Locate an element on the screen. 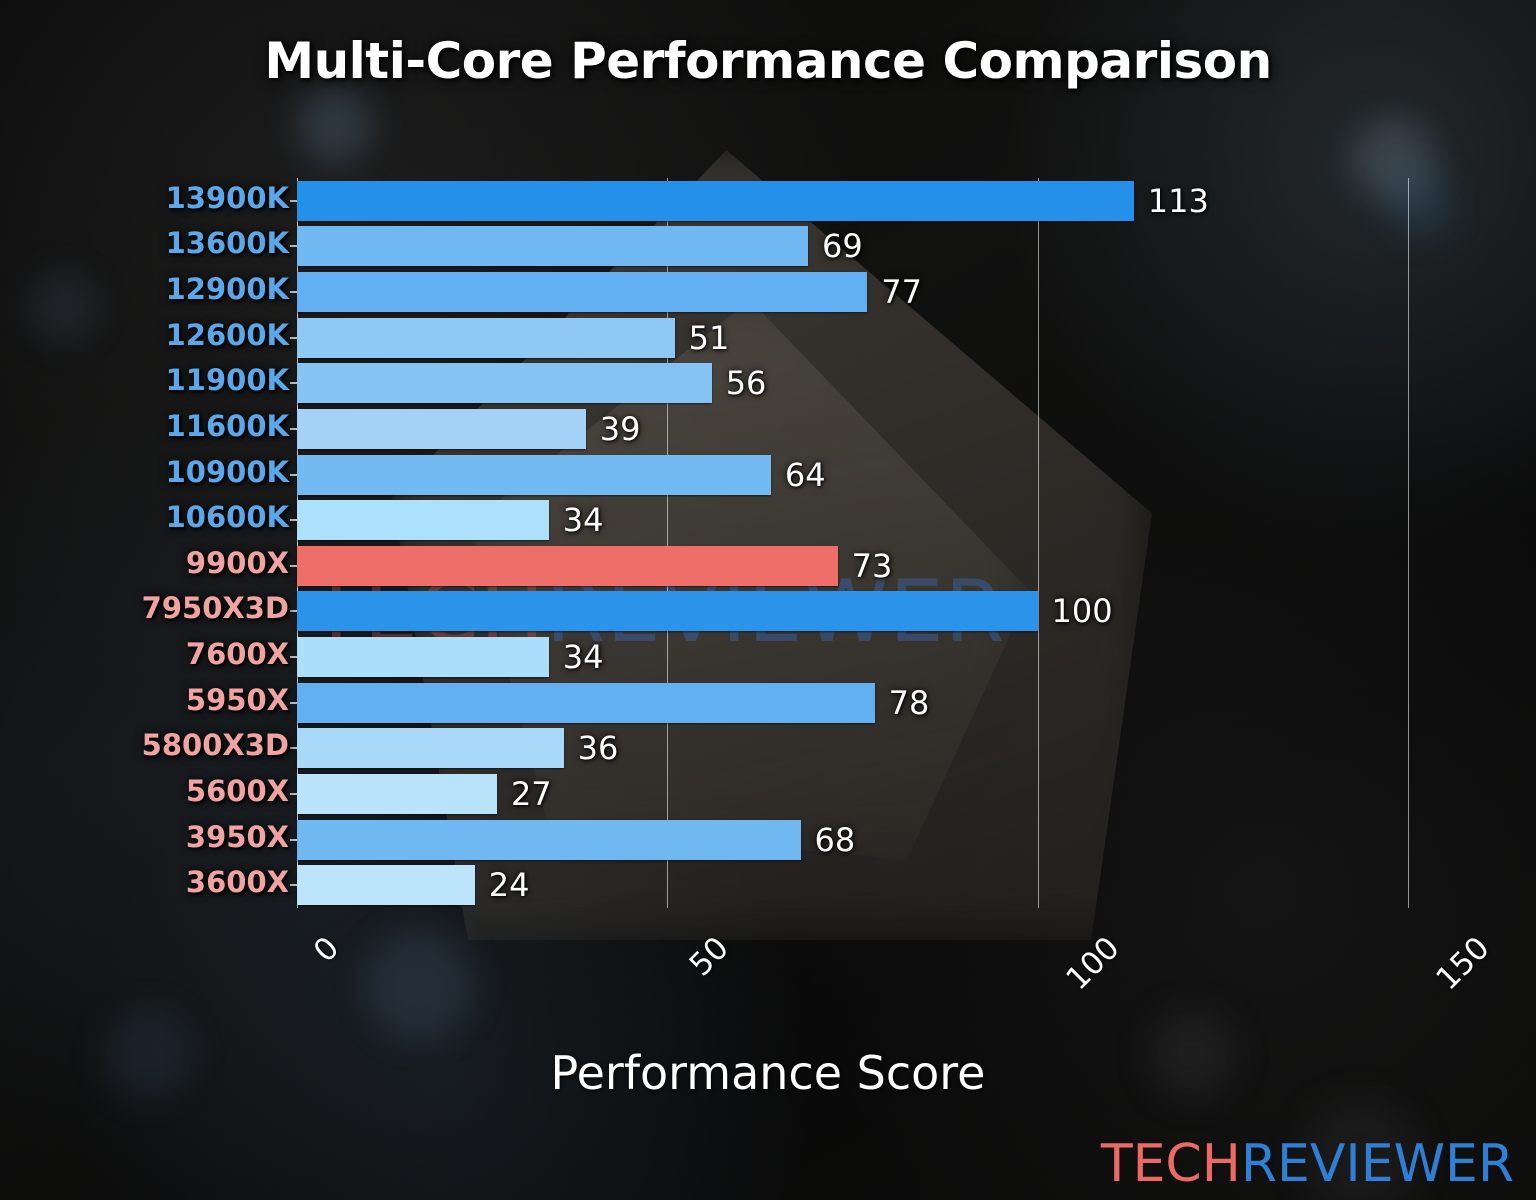 This screenshot has width=1536, height=1200. bar-value-label: 27 is located at coordinates (531, 793).